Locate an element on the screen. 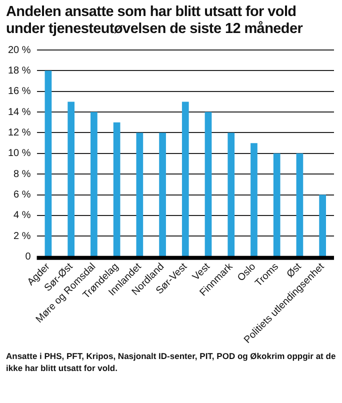 Image resolution: width=342 pixels, height=403 pixels. y-tick-label: 20 % is located at coordinates (19, 50).